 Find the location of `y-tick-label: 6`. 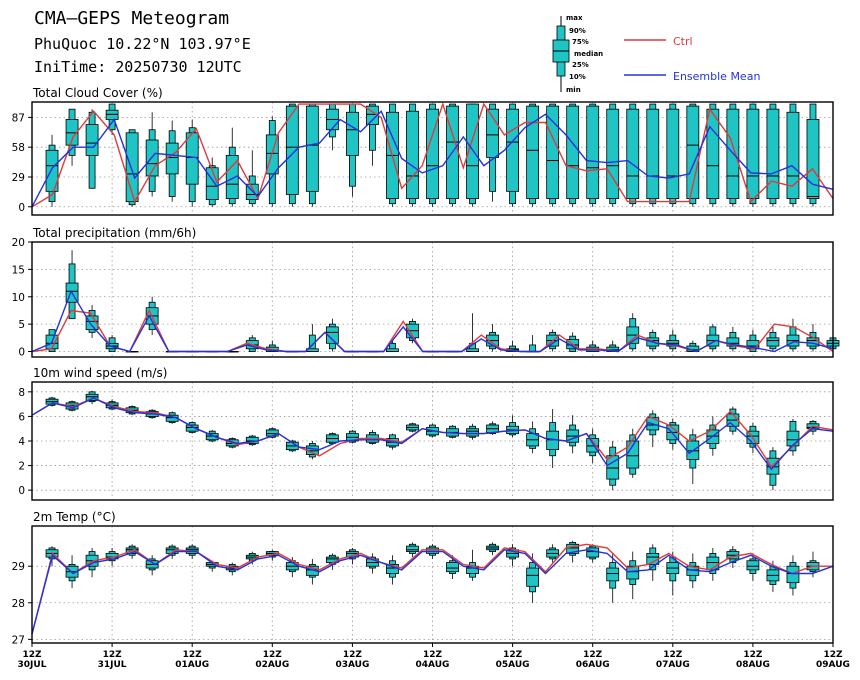

y-tick-label: 6 is located at coordinates (21, 417).